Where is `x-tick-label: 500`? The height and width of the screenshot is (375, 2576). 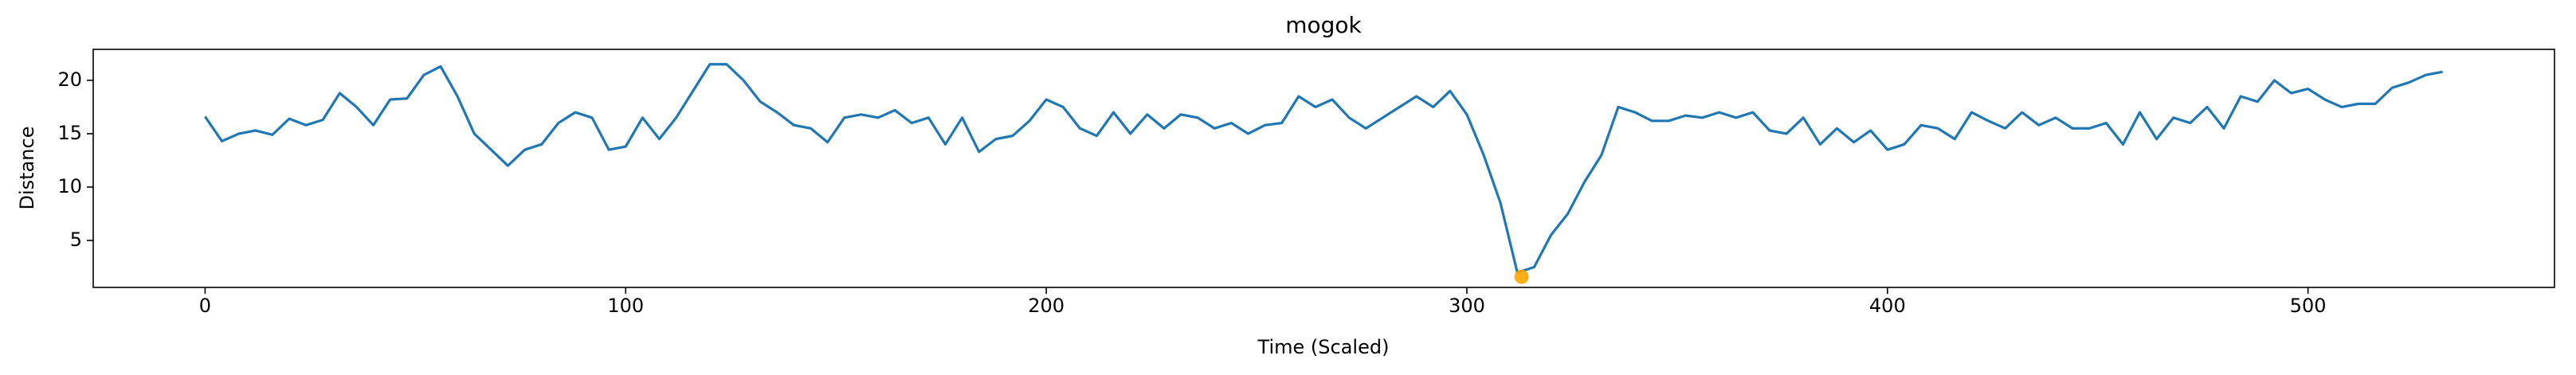
x-tick-label: 500 is located at coordinates (2309, 306).